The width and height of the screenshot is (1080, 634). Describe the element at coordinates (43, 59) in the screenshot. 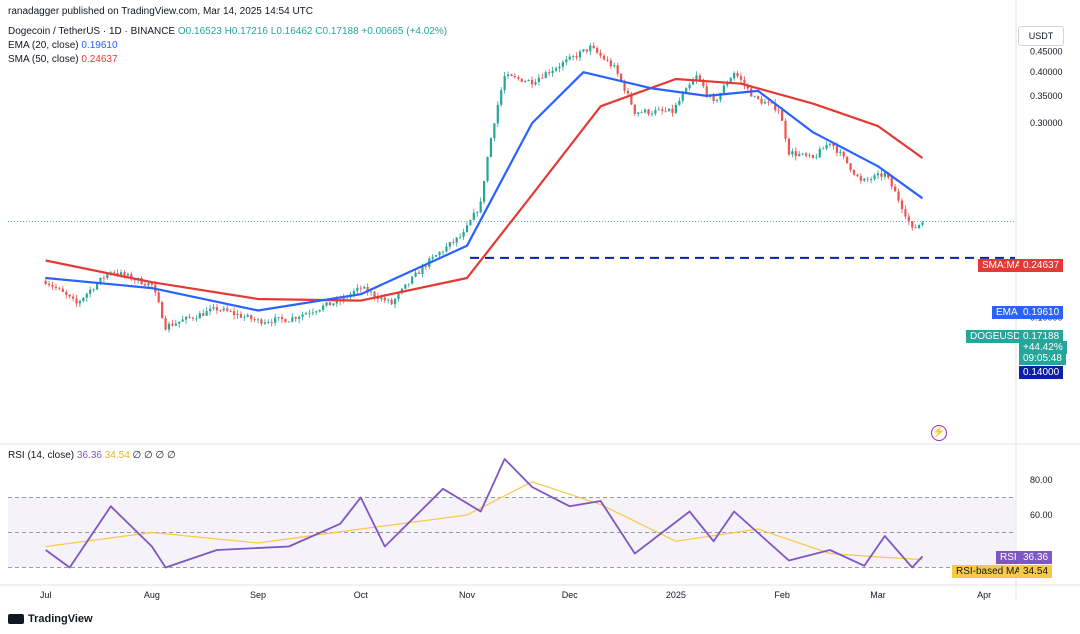

I see `sma-legend-label: SMA (50, close)` at that location.